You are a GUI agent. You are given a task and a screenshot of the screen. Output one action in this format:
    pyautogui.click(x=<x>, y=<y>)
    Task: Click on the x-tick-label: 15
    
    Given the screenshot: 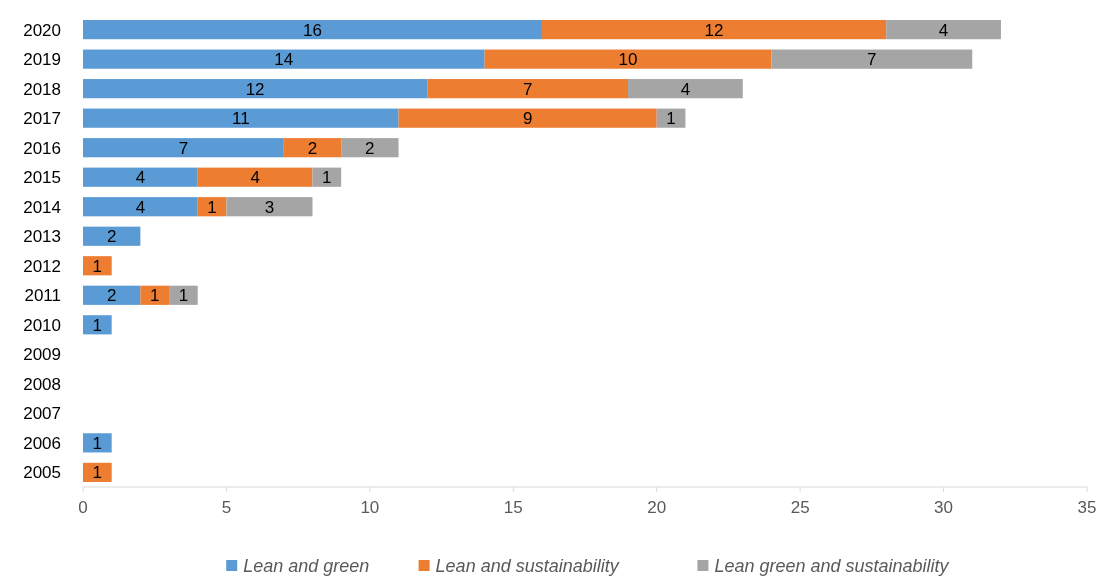 What is the action you would take?
    pyautogui.click(x=513, y=507)
    